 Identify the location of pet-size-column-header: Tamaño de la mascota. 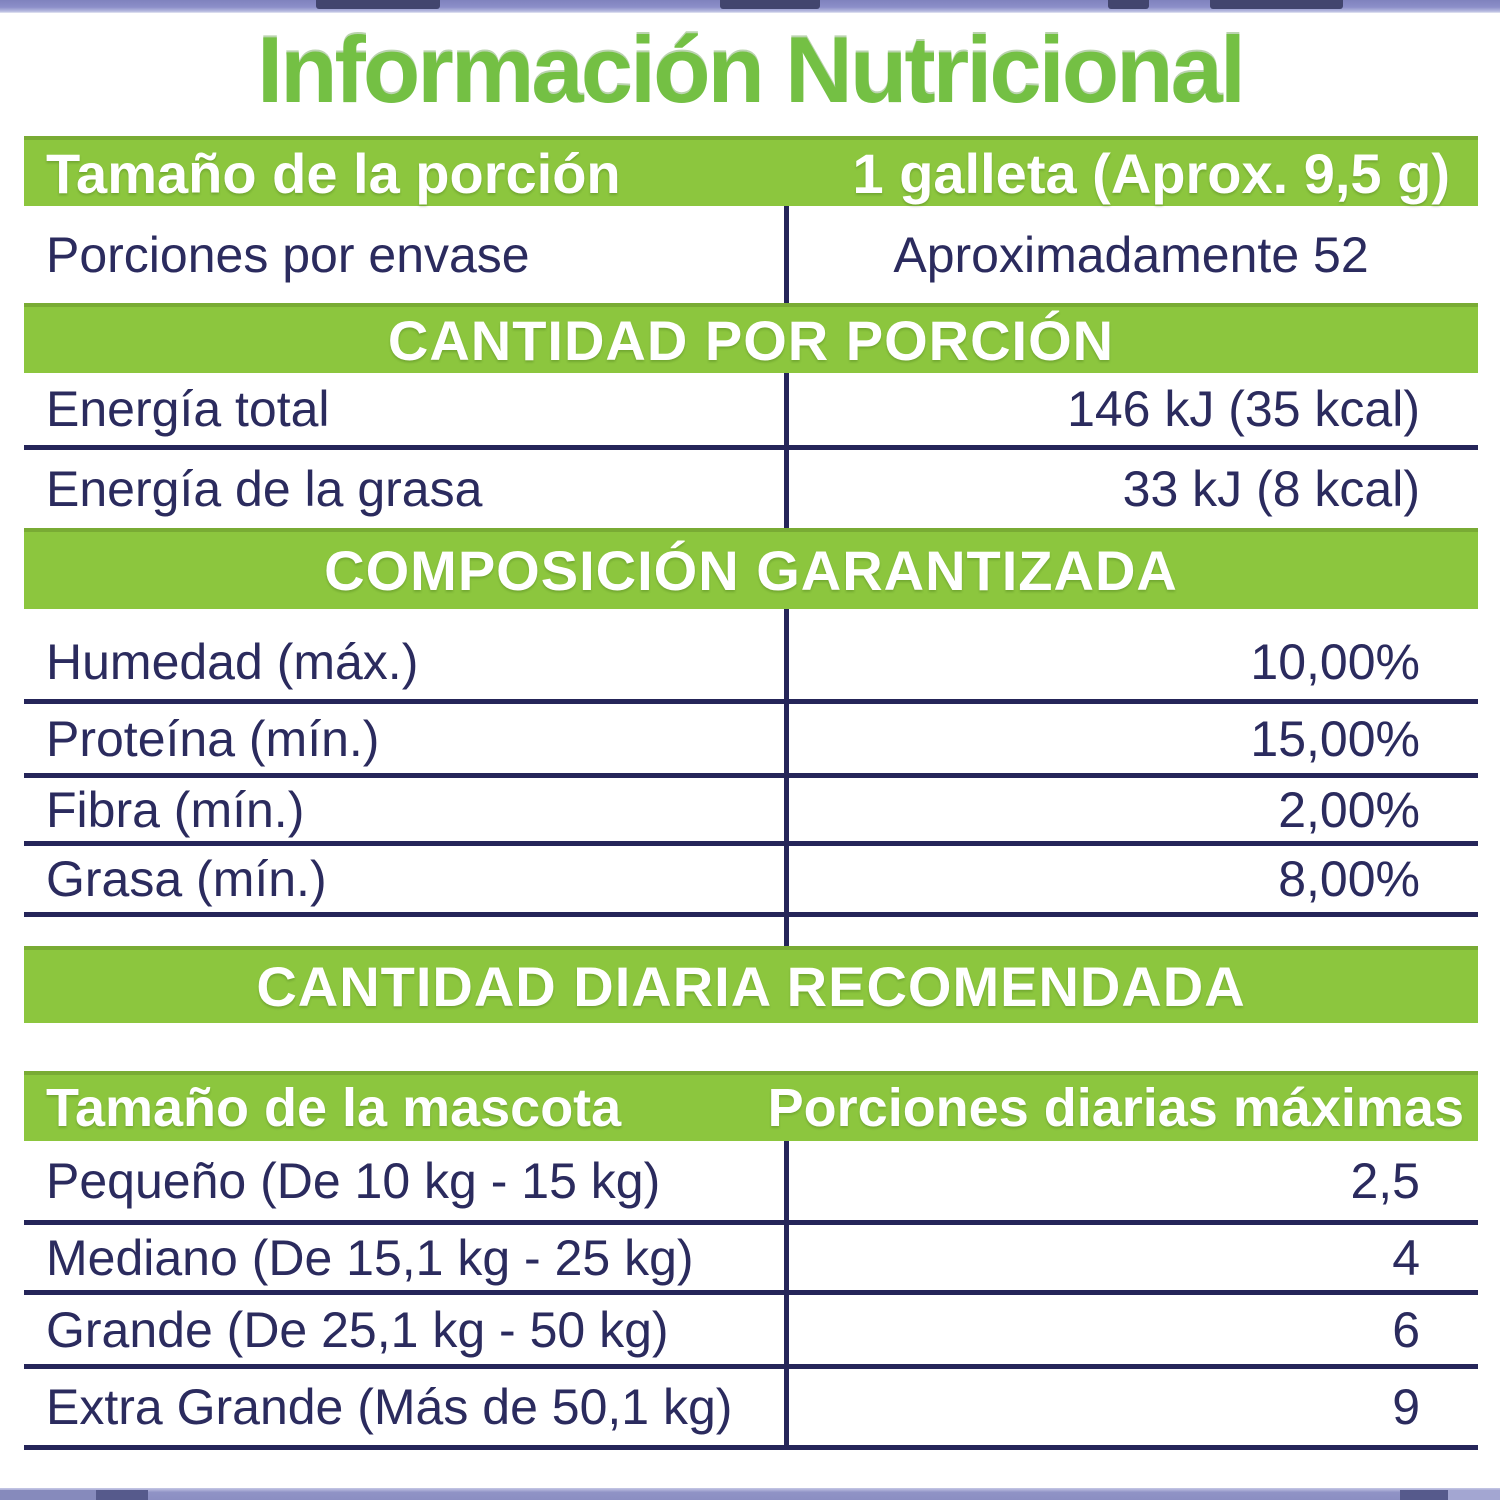
(334, 1108).